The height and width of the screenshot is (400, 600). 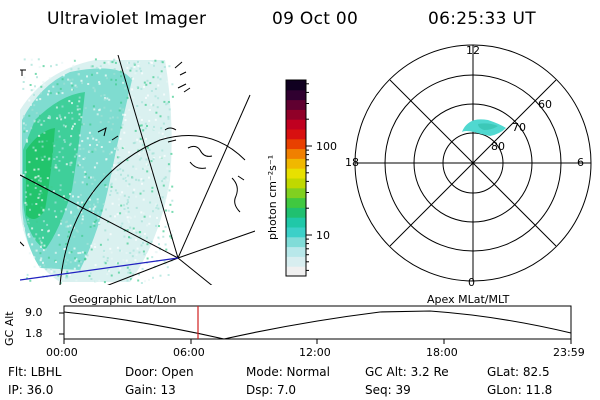 I want to click on time-label: 06:25:33 UT, so click(x=482, y=19).